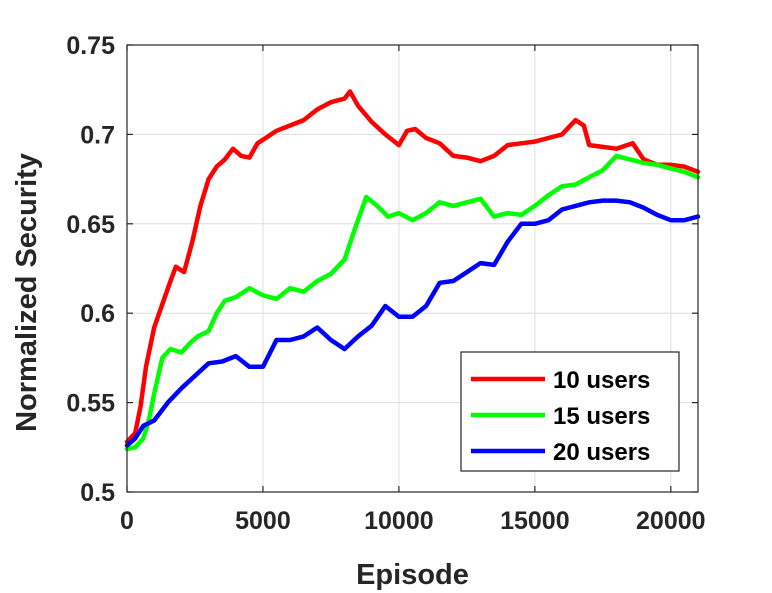 This screenshot has width=772, height=593. What do you see at coordinates (601, 452) in the screenshot?
I see `legend-label: 20 users` at bounding box center [601, 452].